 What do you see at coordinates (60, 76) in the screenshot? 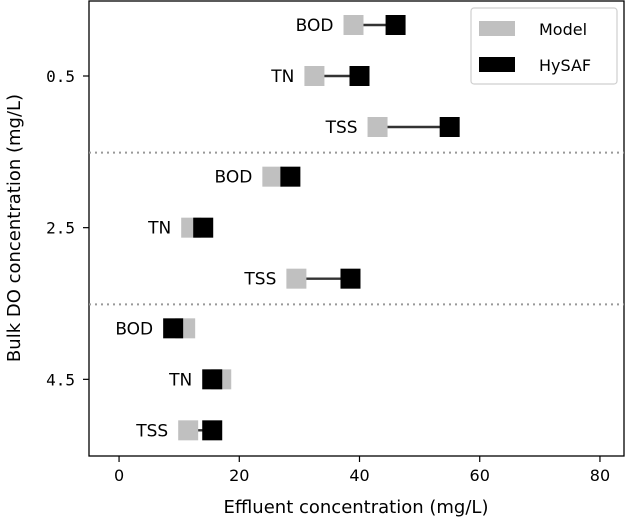
I see `y-tick-label: 0.5` at bounding box center [60, 76].